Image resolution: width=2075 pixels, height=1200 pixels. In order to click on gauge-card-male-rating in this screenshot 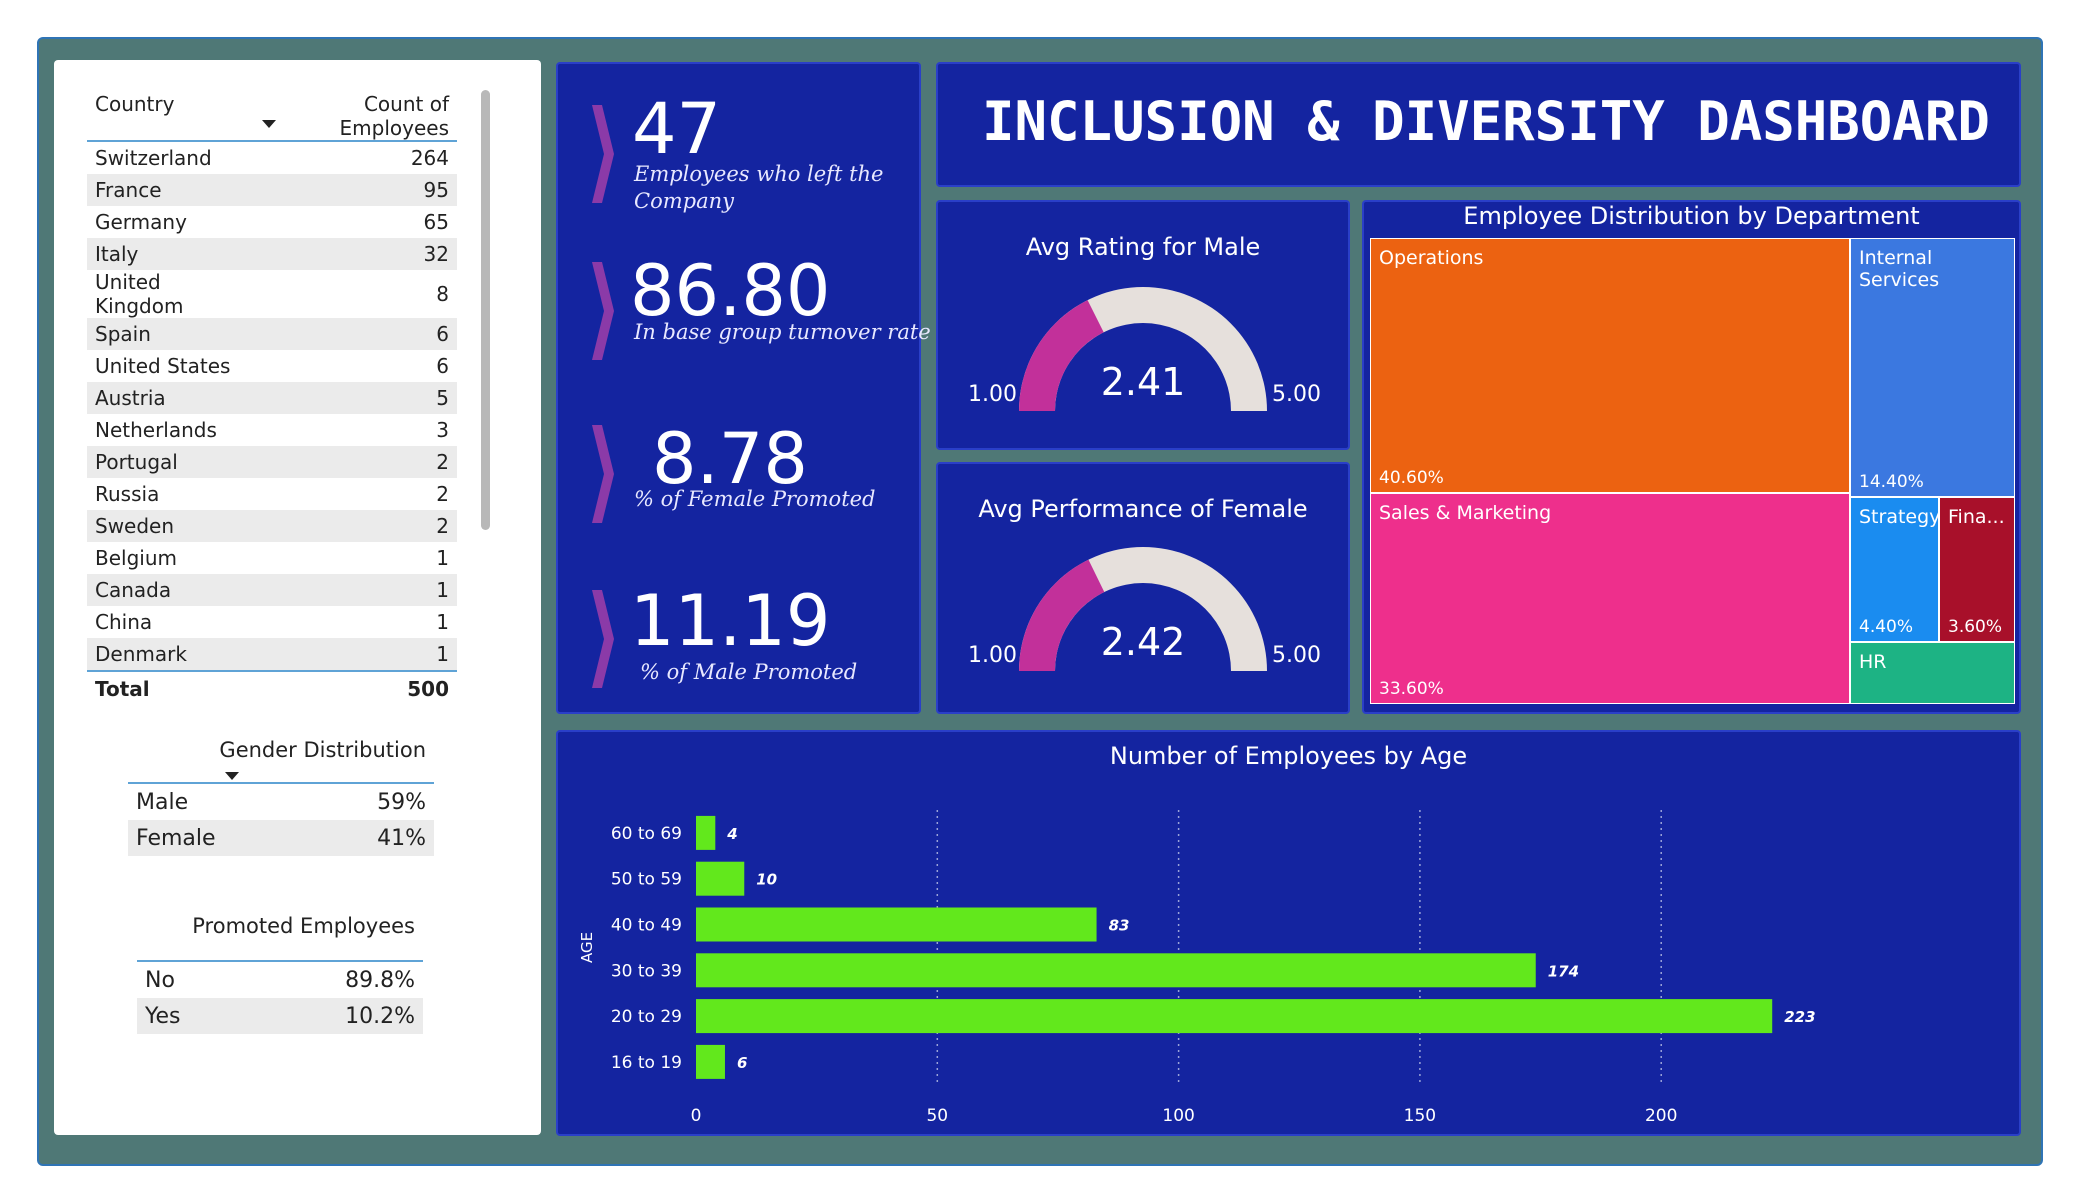, I will do `click(1143, 325)`.